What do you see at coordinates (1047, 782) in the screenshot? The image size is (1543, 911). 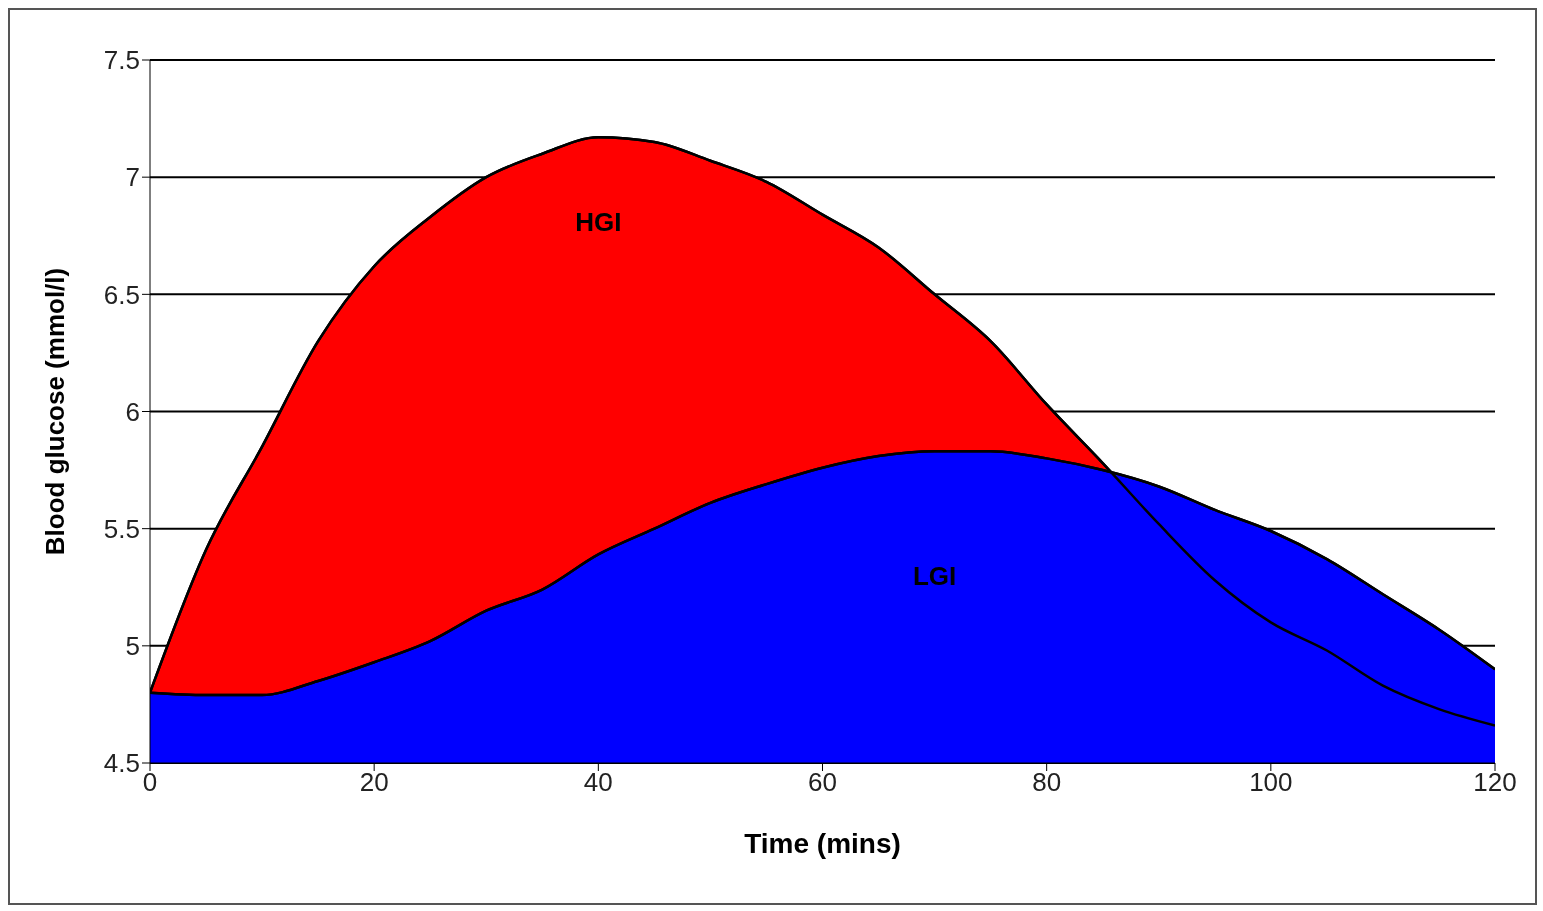 I see `x-tick-label: 80` at bounding box center [1047, 782].